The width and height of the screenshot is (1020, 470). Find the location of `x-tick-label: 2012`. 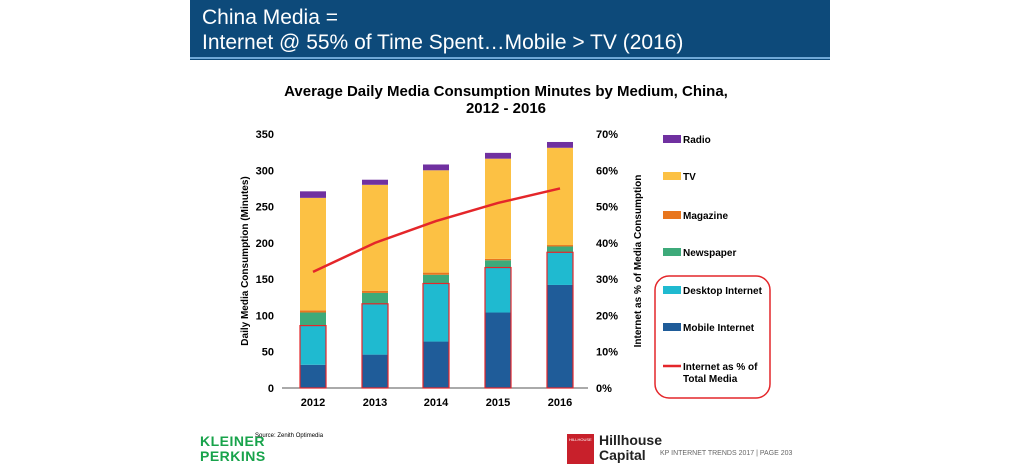

x-tick-label: 2012 is located at coordinates (313, 403).